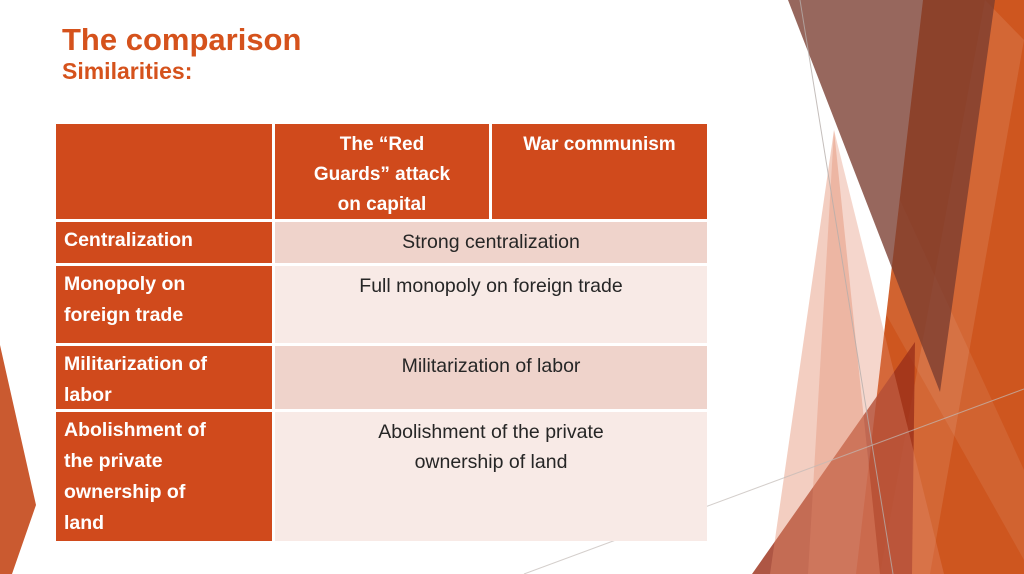 The width and height of the screenshot is (1024, 574). I want to click on row-label-text: Monopoly on foreign trade, so click(125, 299).